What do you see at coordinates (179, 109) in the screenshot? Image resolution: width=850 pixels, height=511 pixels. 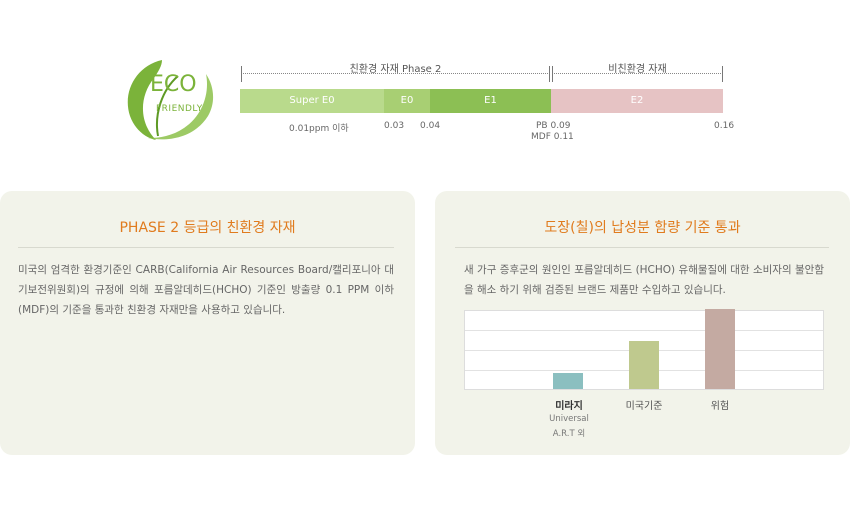 I see `logo-friendly-text: FRIENDLY` at bounding box center [179, 109].